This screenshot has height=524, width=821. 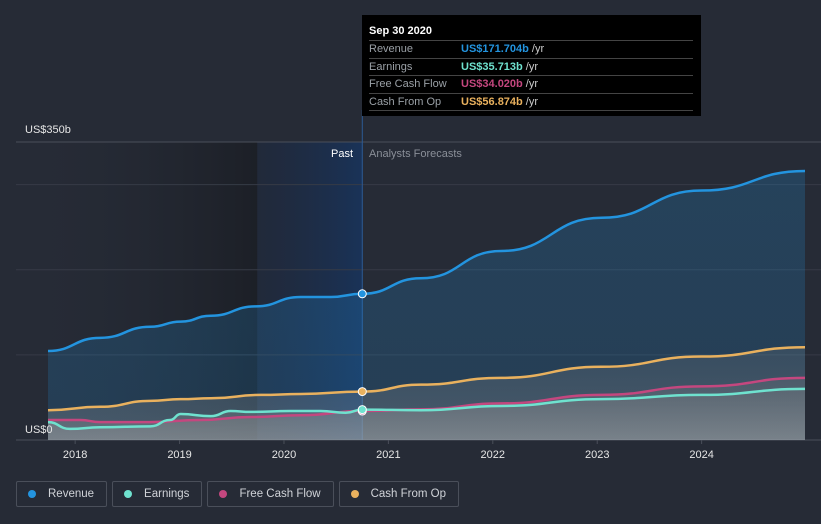 What do you see at coordinates (362, 392) in the screenshot?
I see `marker-cash-from-op` at bounding box center [362, 392].